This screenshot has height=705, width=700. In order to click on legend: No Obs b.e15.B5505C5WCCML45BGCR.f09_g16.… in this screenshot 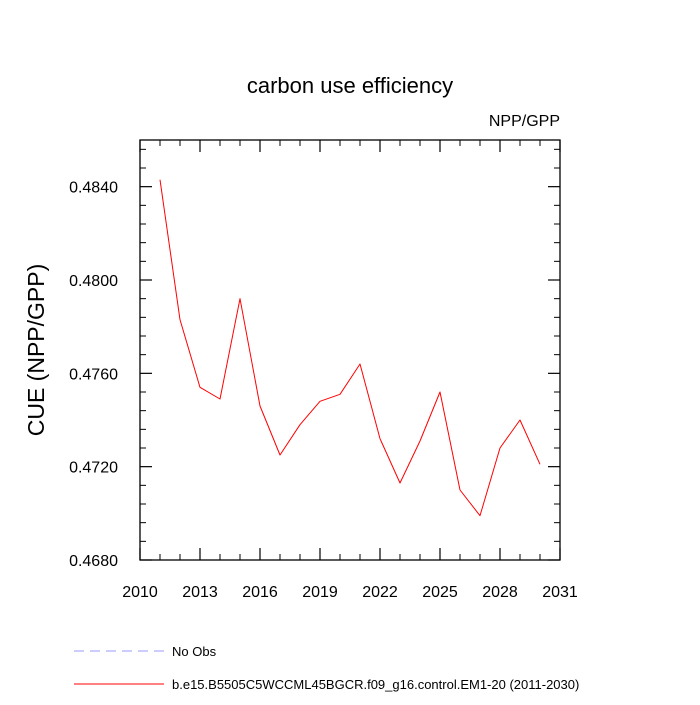, I will do `click(326, 668)`.